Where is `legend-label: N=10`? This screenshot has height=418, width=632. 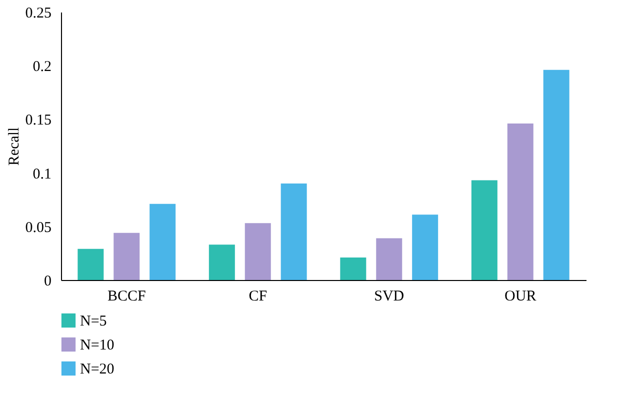 legend-label: N=10 is located at coordinates (97, 346).